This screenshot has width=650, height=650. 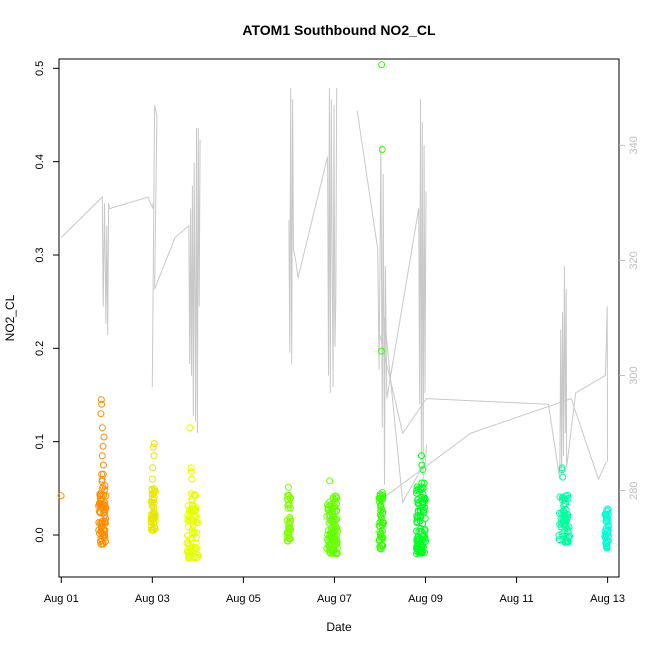 I want to click on y-axis: 0.0 0.1 0.2 0.3 0.4 0.5, so click(x=46, y=302).